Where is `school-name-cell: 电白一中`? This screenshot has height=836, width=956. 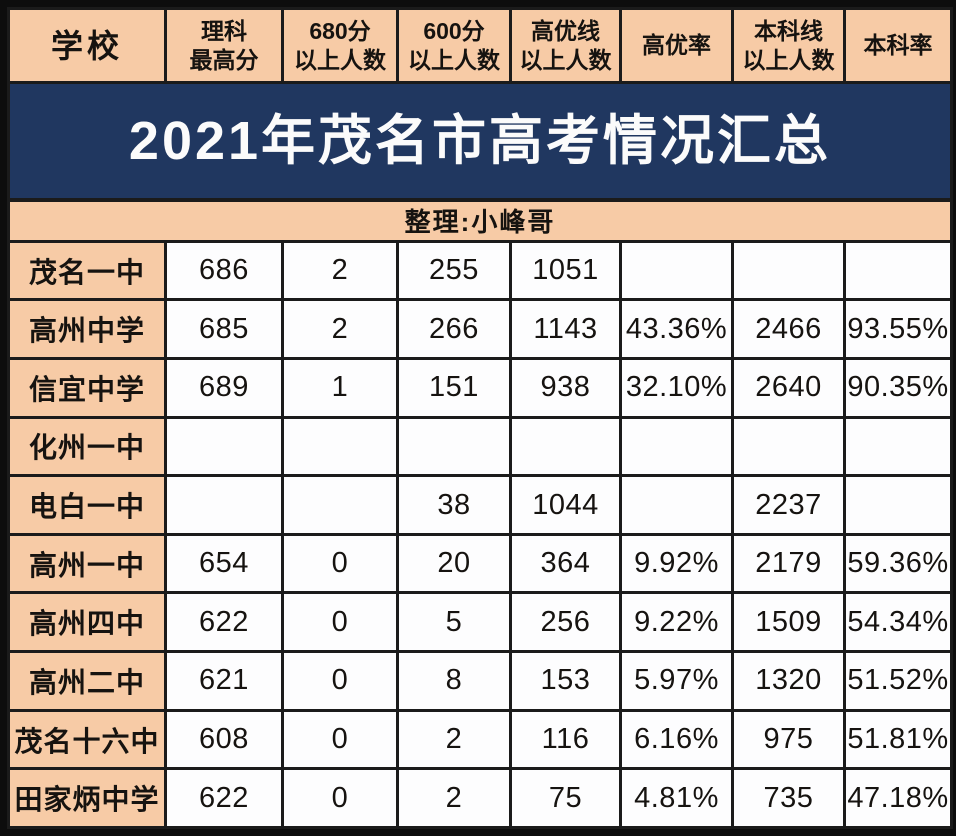
school-name-cell: 电白一中 is located at coordinates (87, 505).